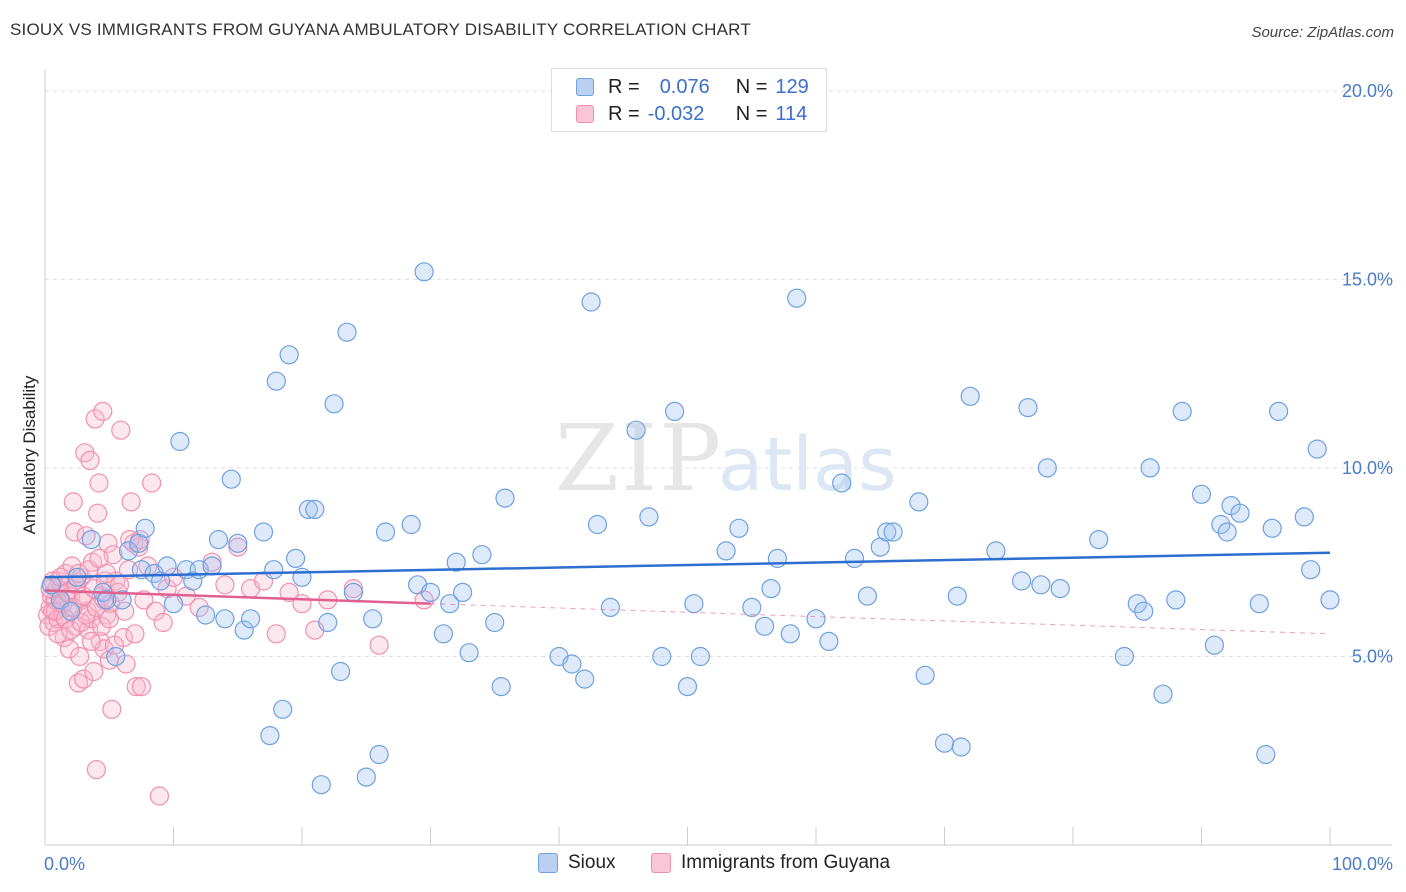 The width and height of the screenshot is (1406, 892). I want to click on y-tick-label: 5.0%, so click(1372, 656).